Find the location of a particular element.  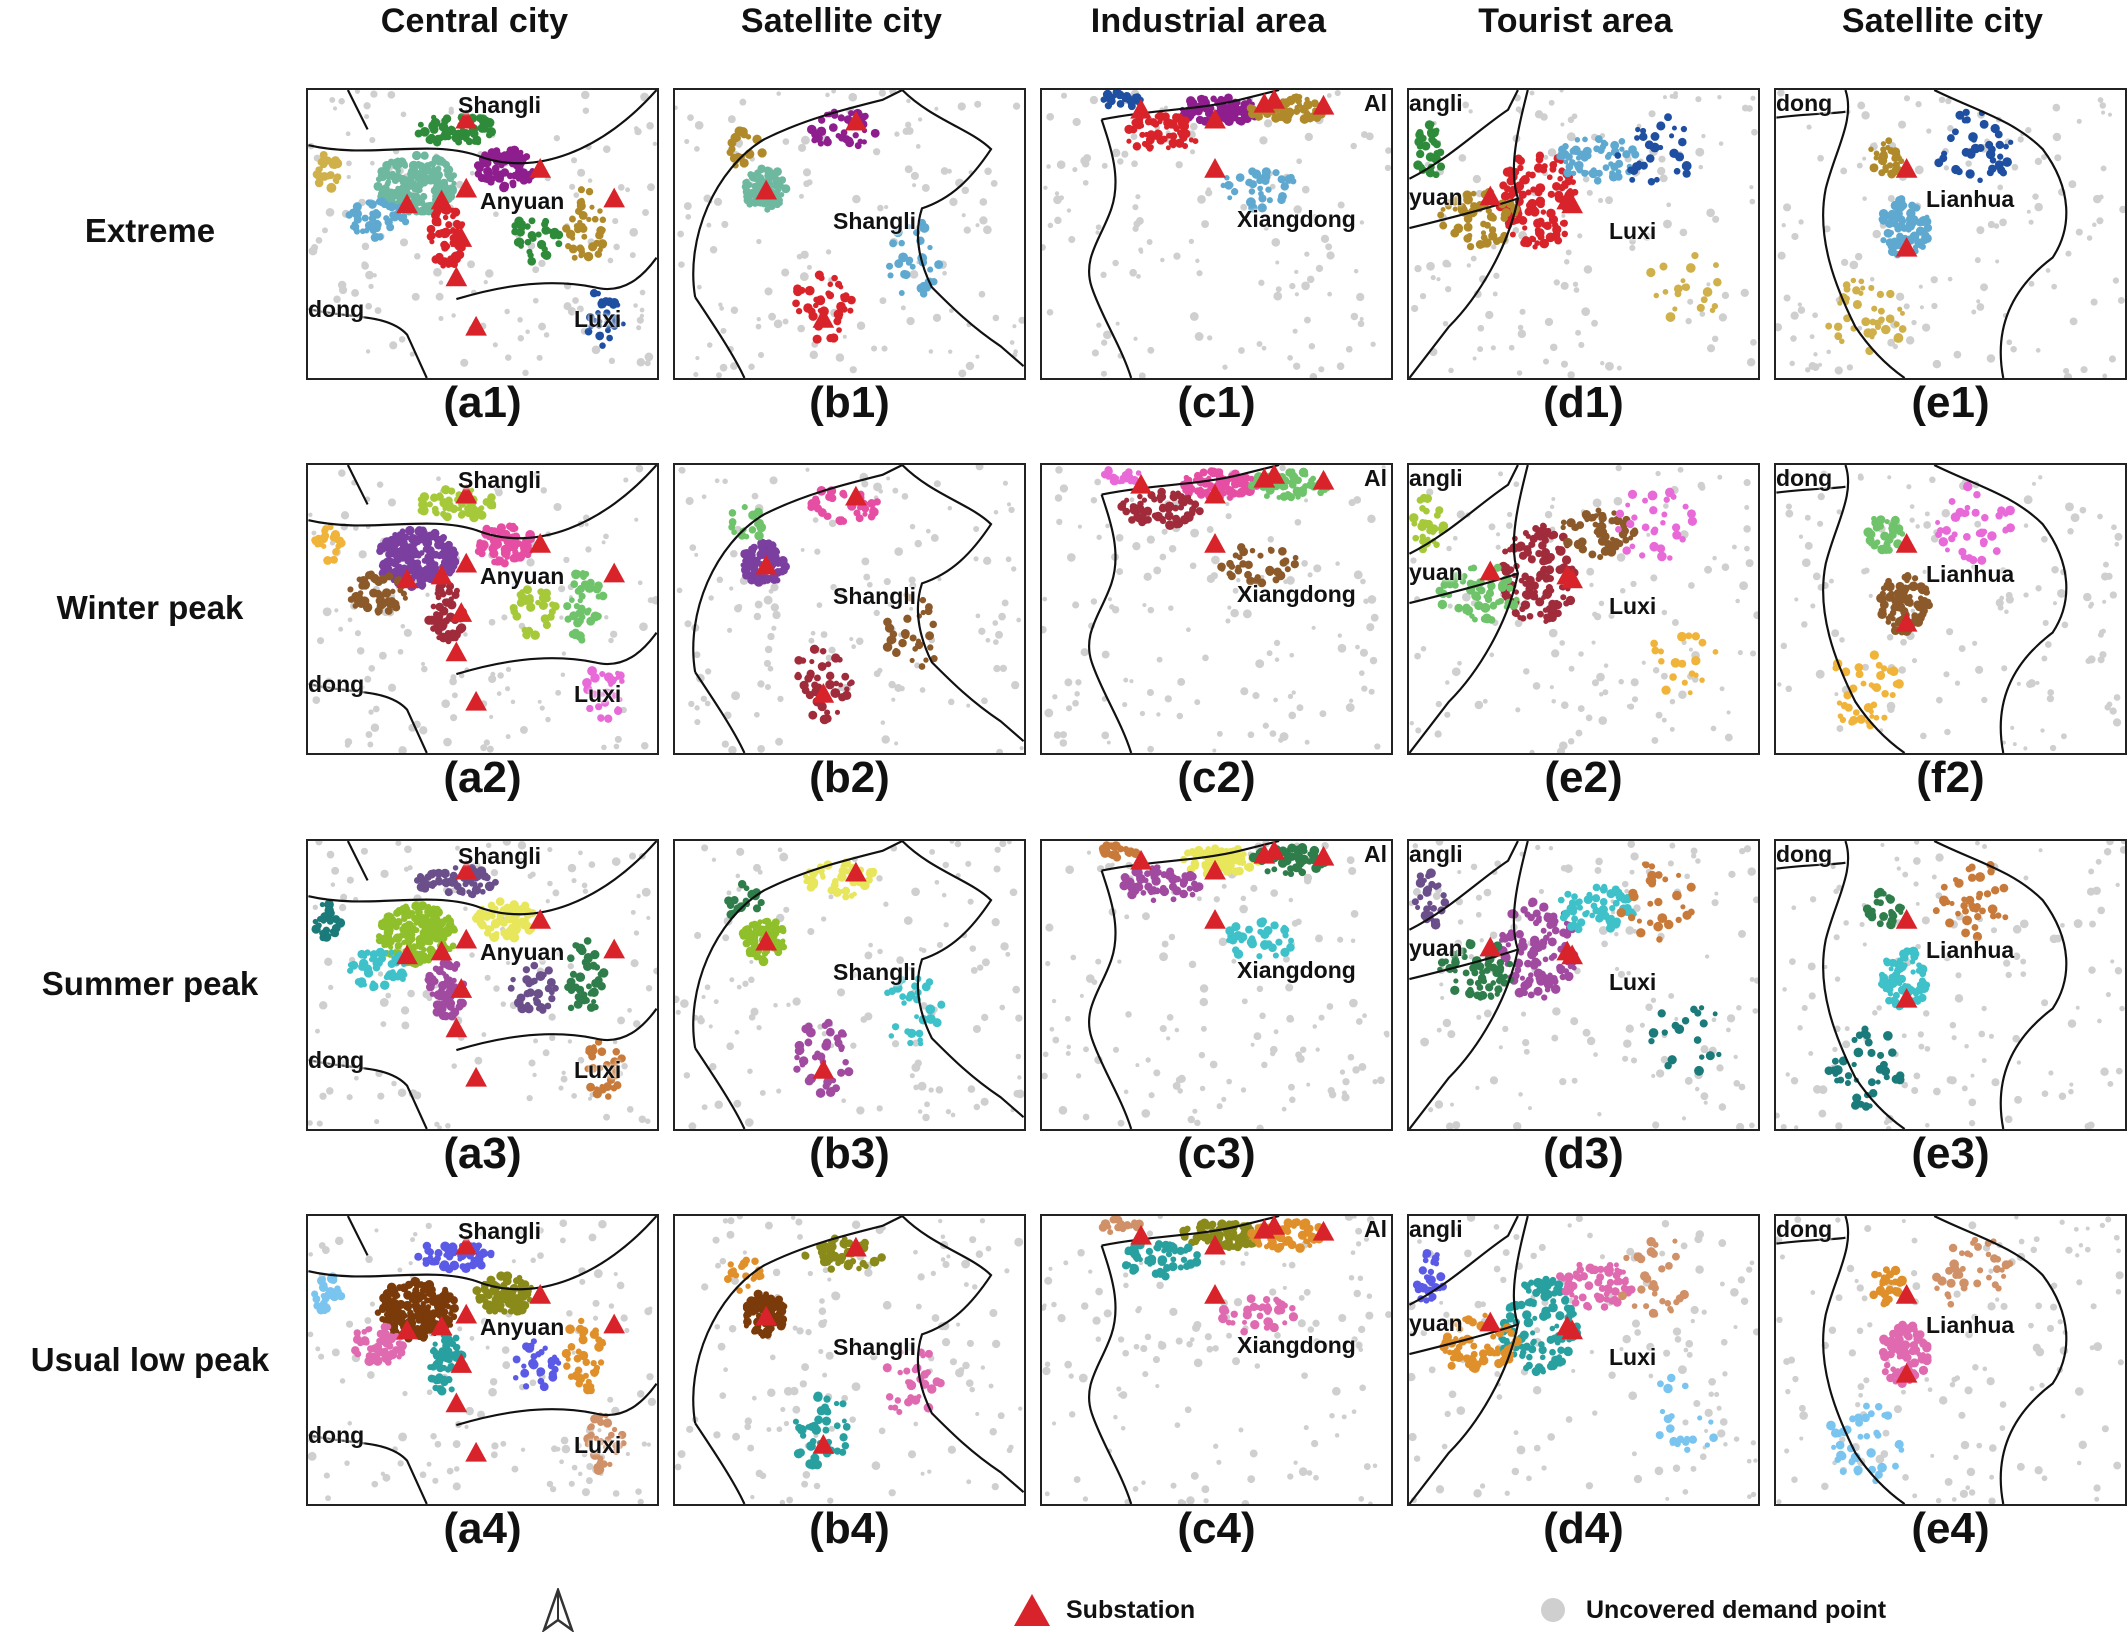

uncovered-demand-points is located at coordinates (1214, 609).